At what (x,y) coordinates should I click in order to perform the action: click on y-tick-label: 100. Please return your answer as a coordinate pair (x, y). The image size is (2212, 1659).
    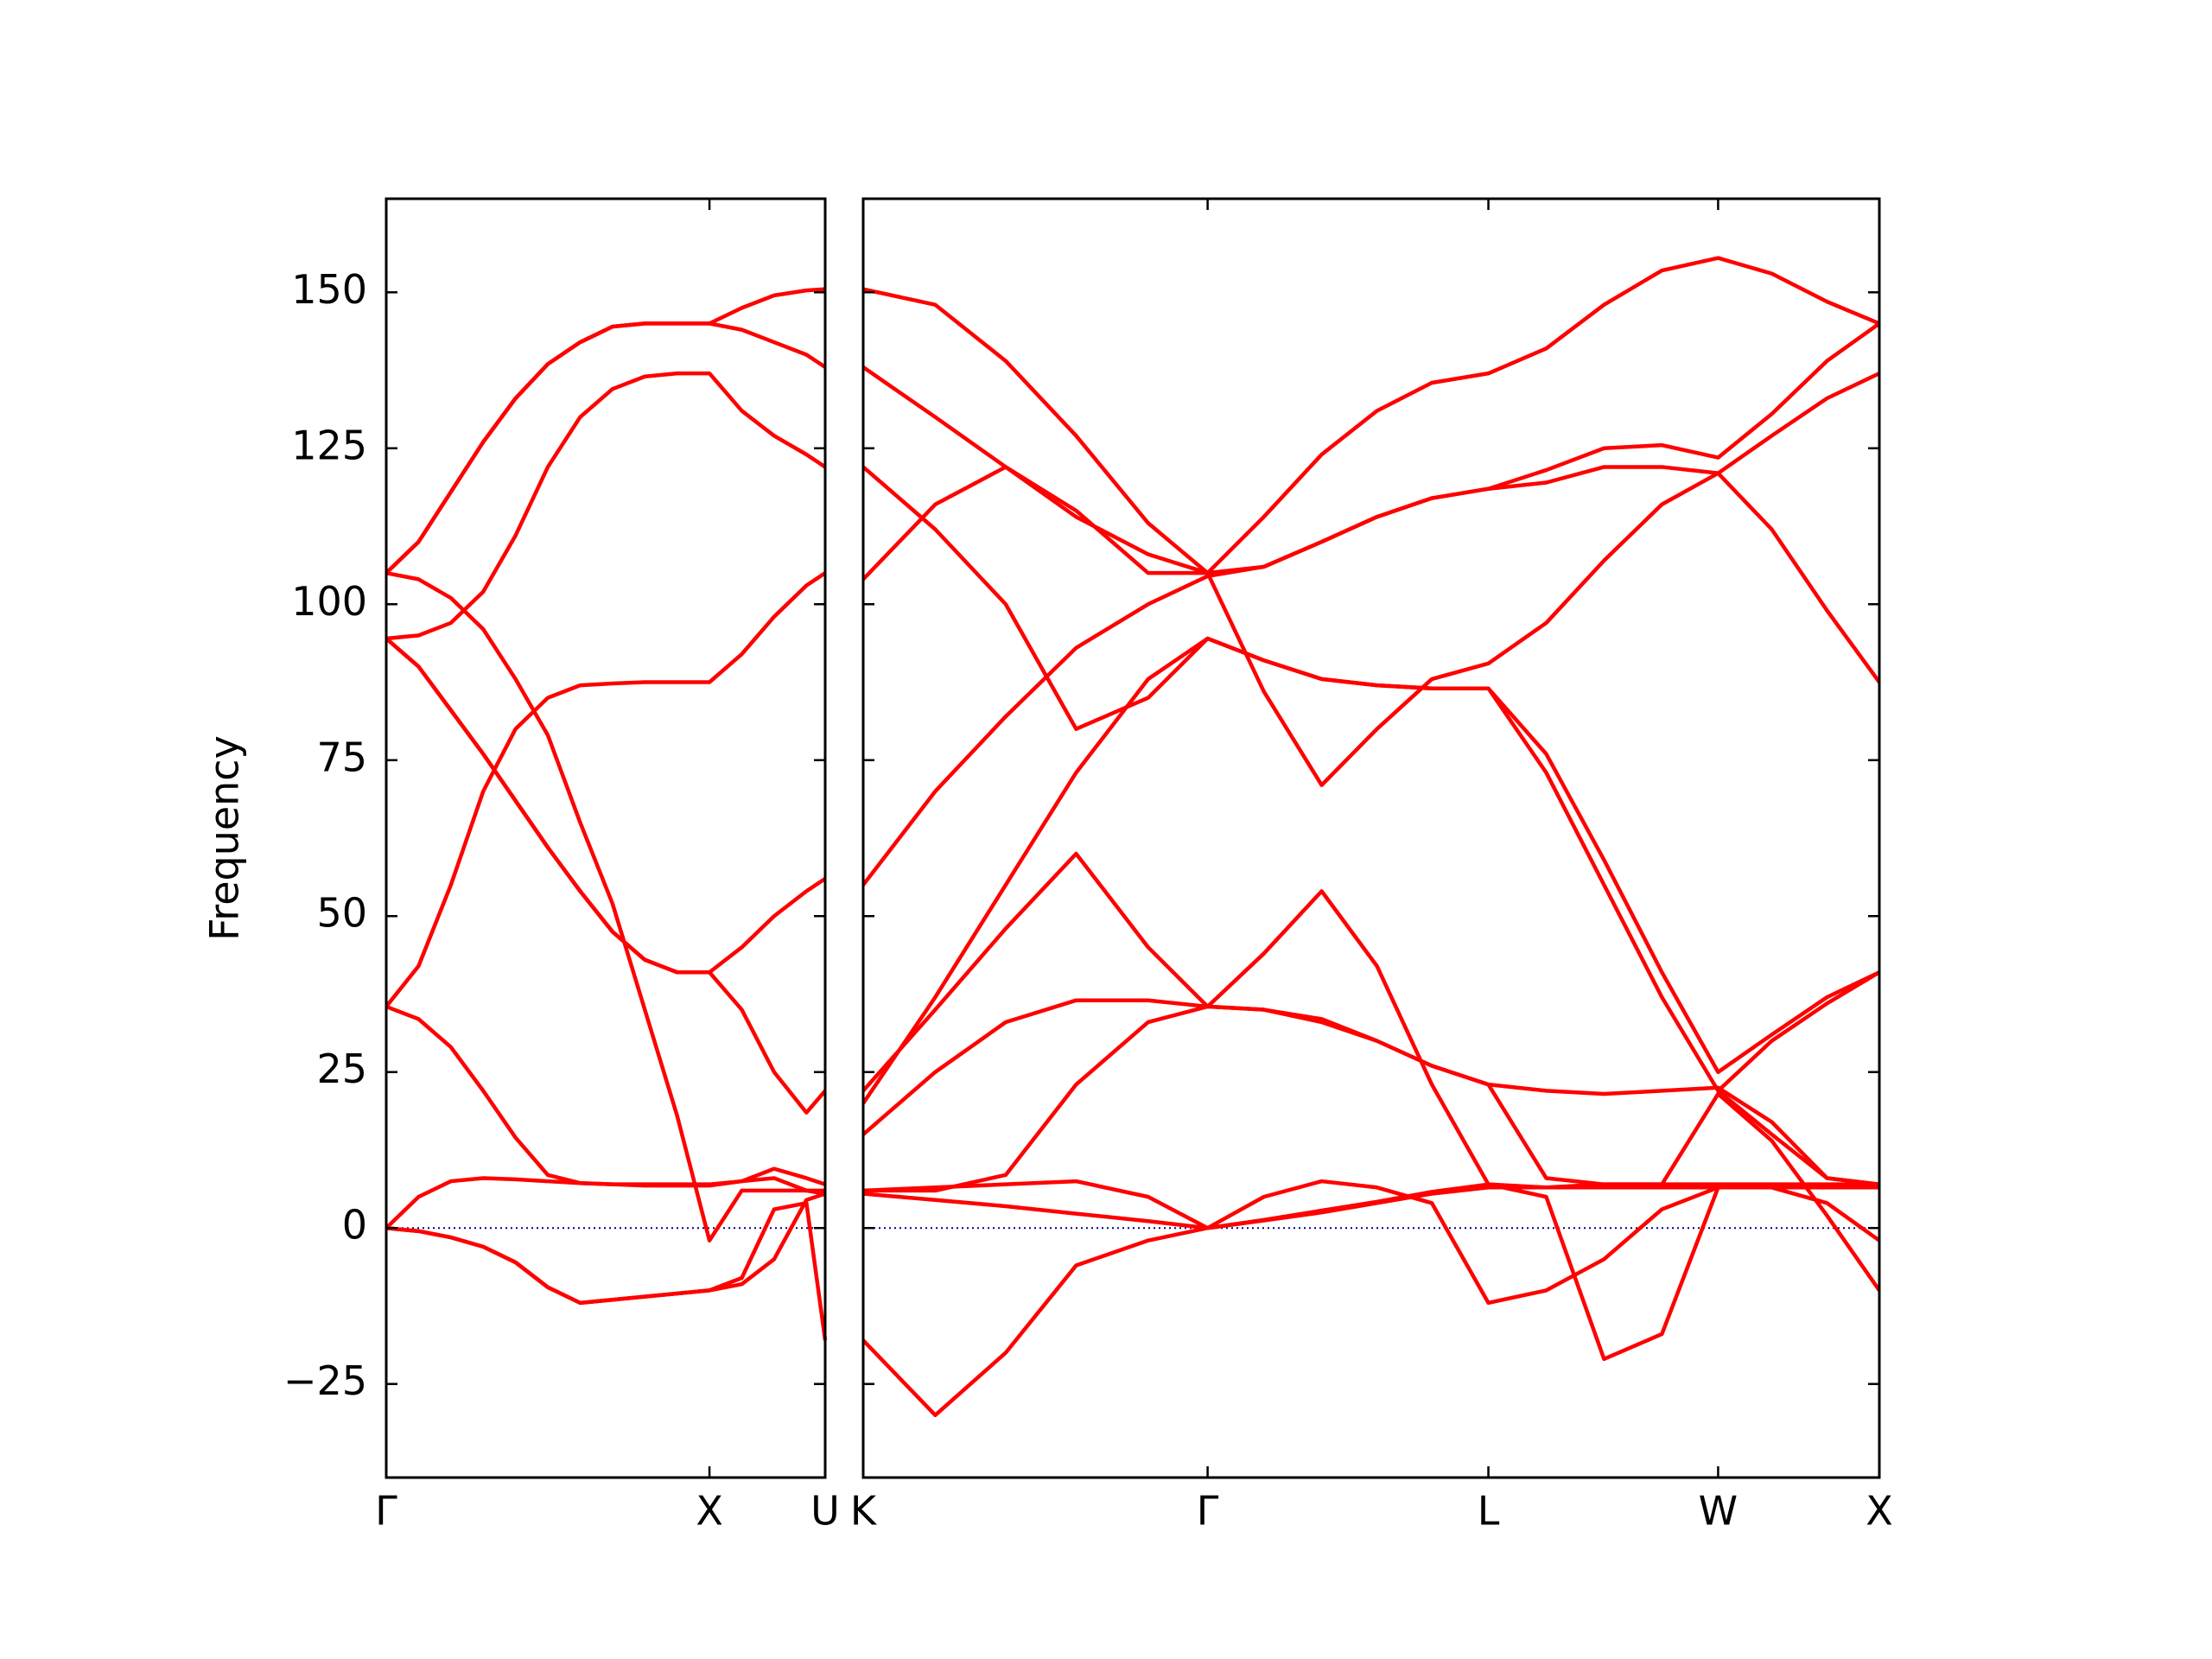
    Looking at the image, I should click on (329, 601).